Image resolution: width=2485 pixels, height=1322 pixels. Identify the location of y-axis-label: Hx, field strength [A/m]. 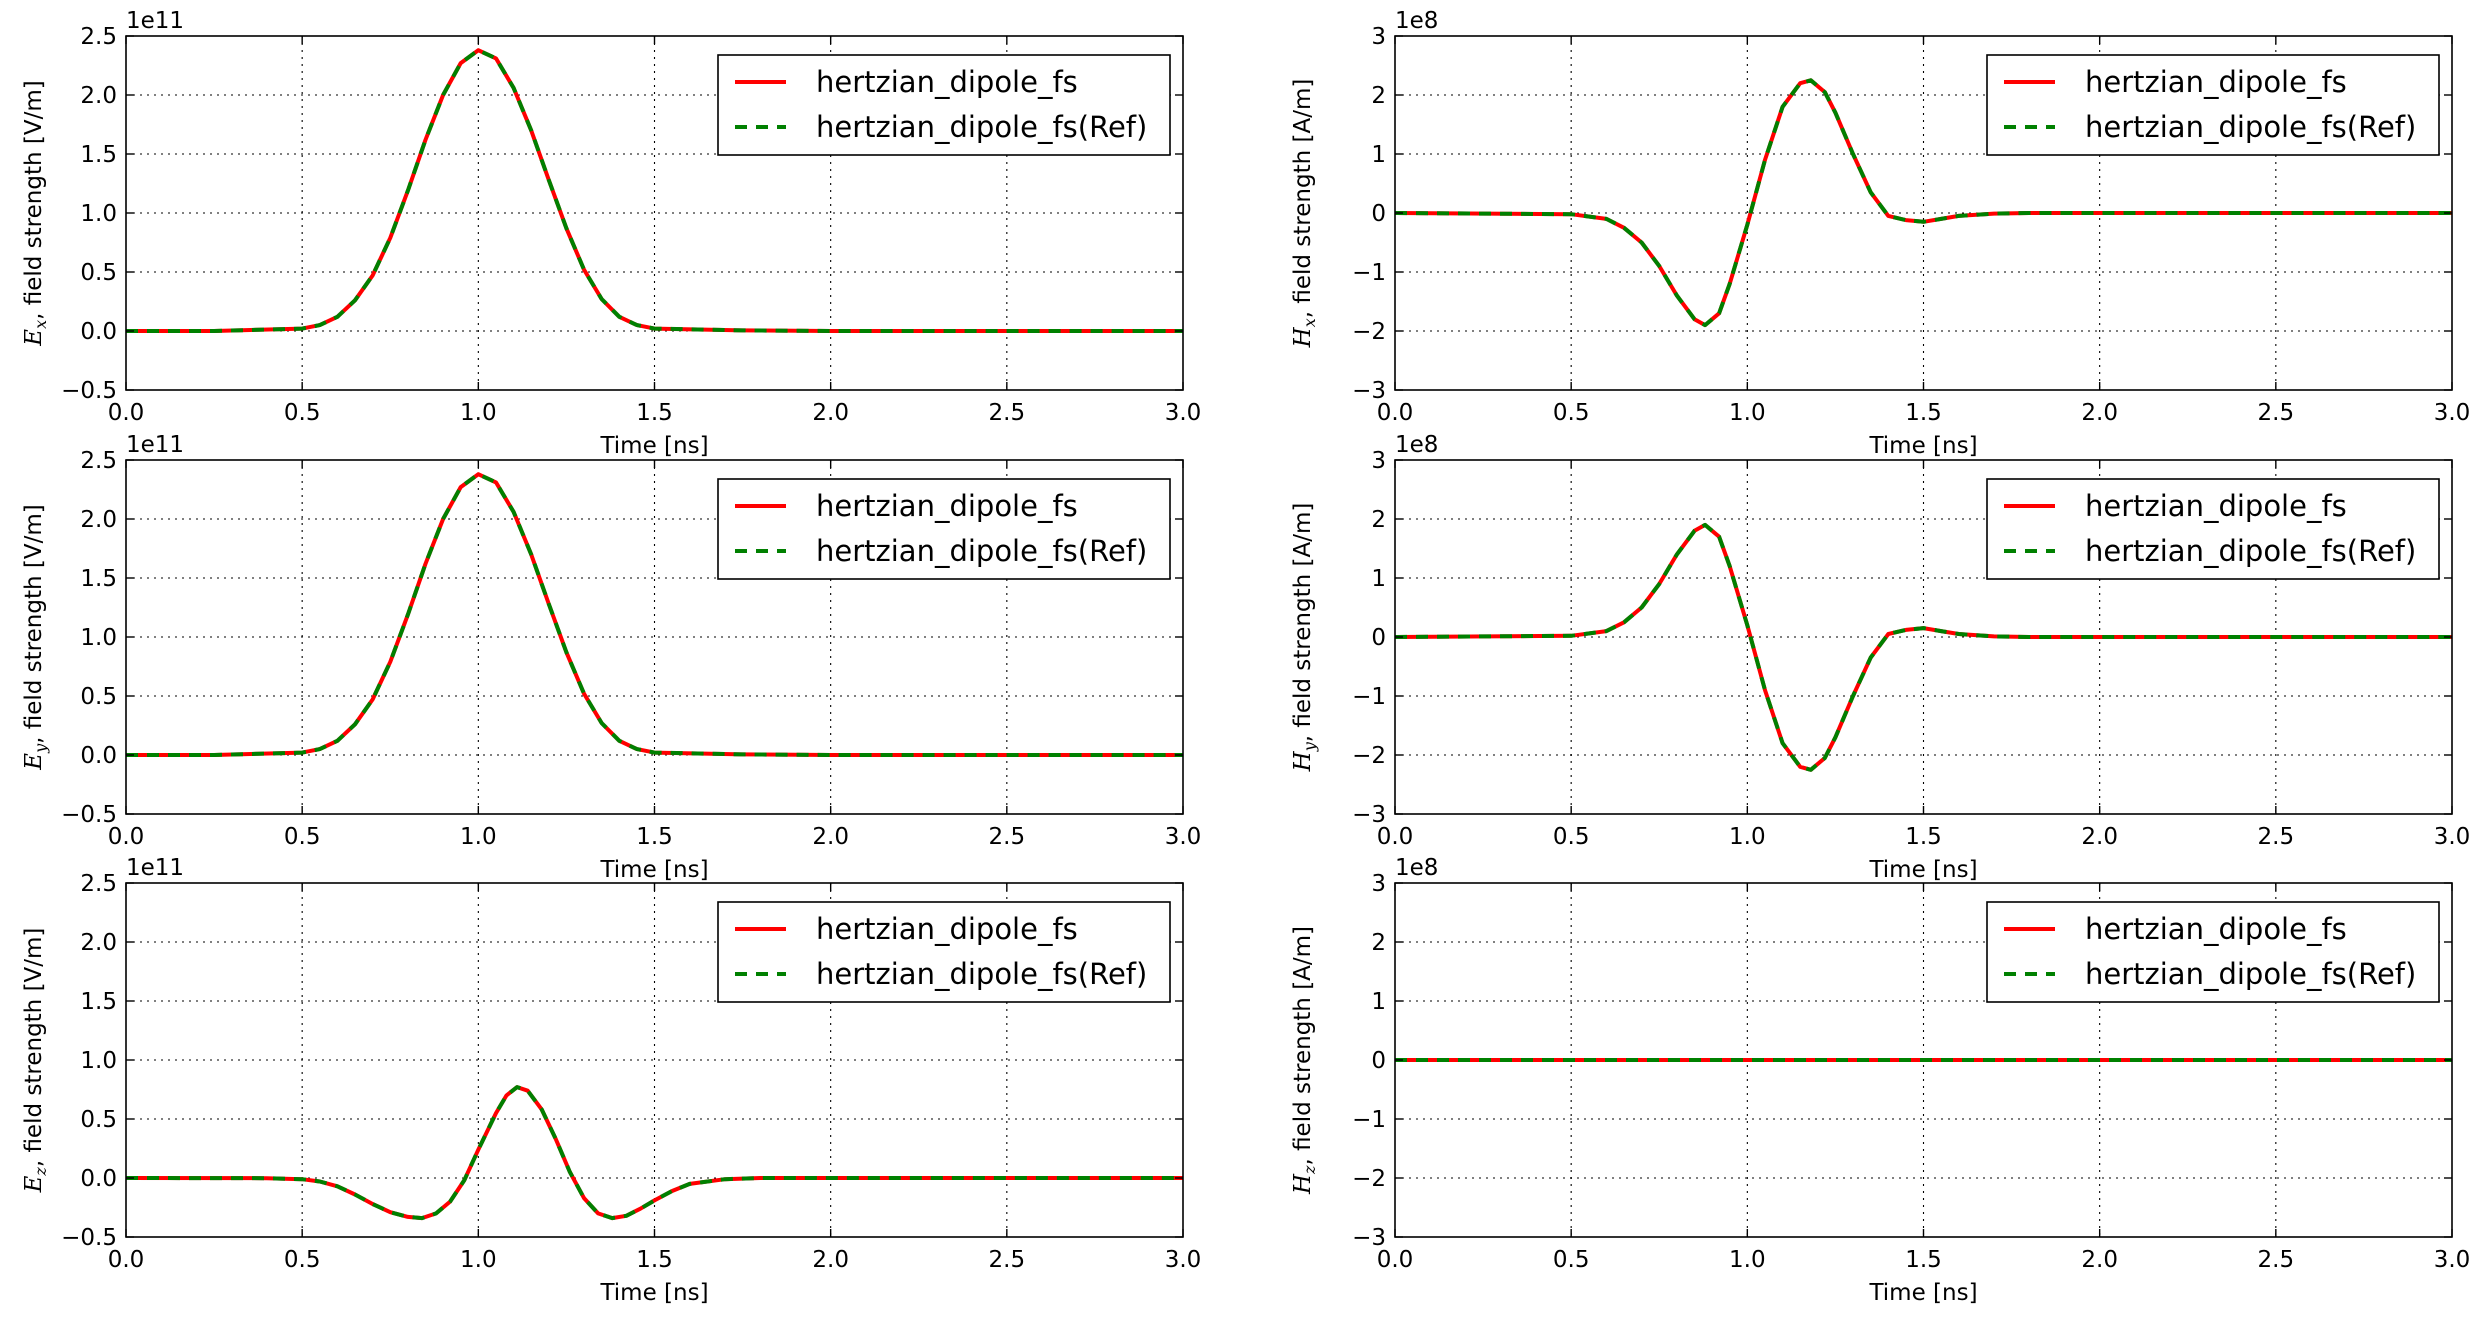
(1304, 214).